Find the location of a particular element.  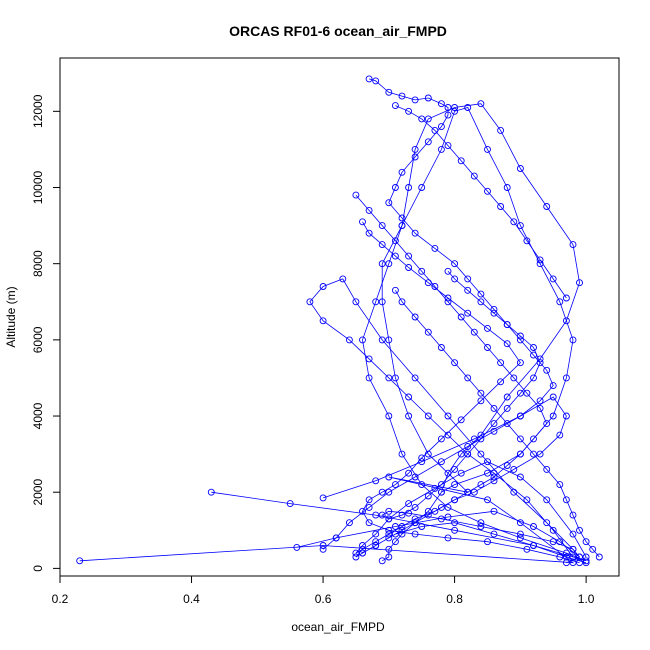

y-axis-label: Altitude (m) is located at coordinates (11, 316).